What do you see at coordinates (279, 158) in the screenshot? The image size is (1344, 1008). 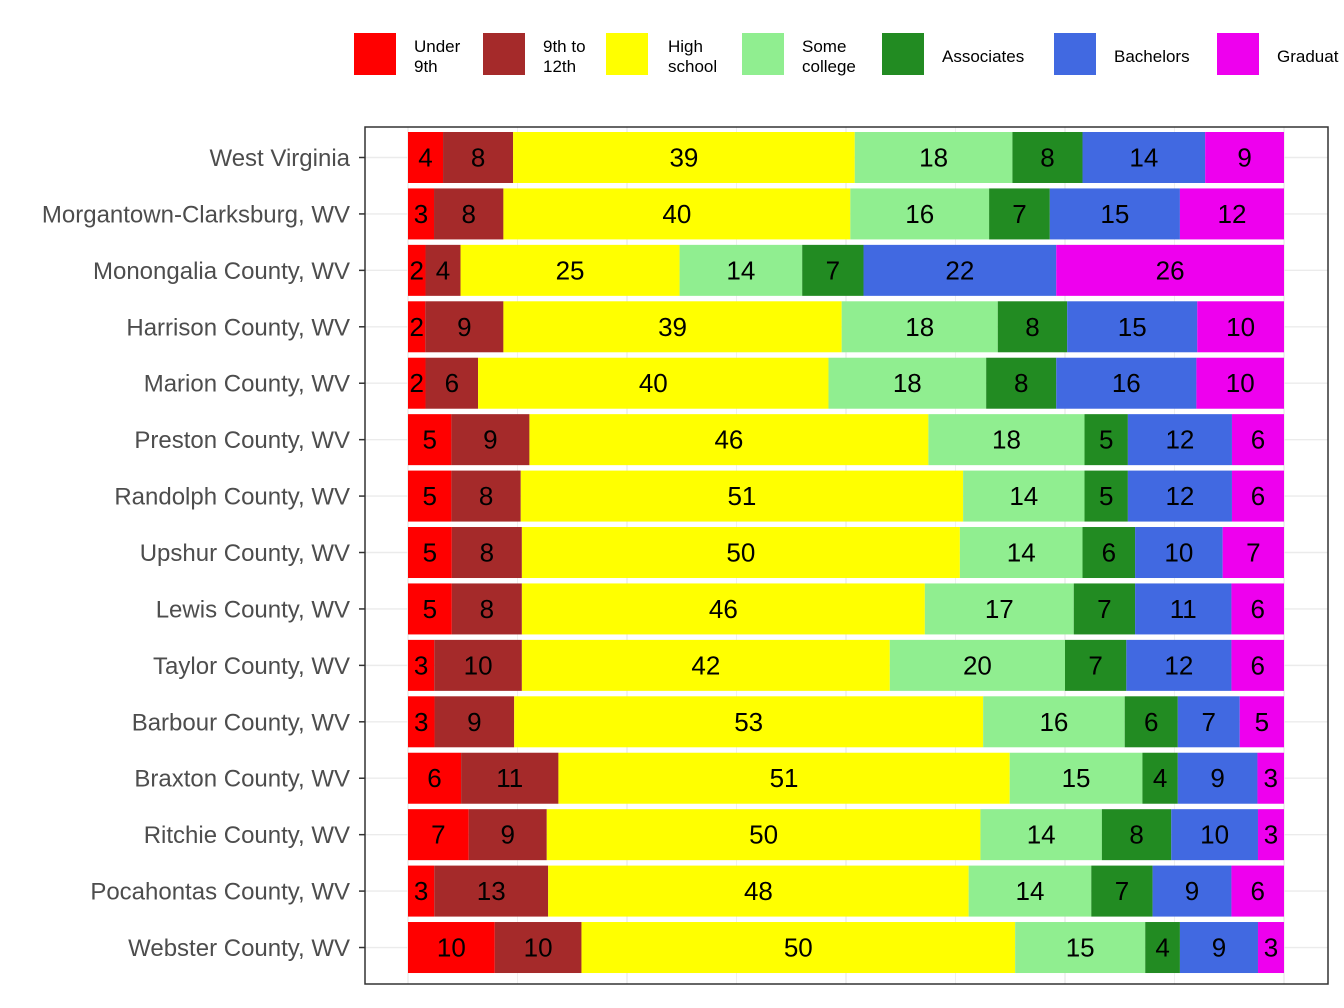 I see `y-tick-label: West Virginia` at bounding box center [279, 158].